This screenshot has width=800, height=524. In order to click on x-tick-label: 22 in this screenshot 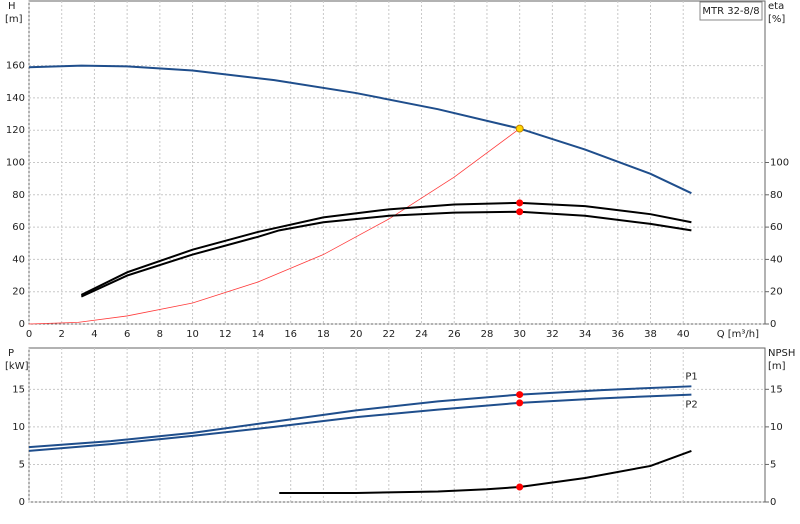, I will do `click(388, 334)`.